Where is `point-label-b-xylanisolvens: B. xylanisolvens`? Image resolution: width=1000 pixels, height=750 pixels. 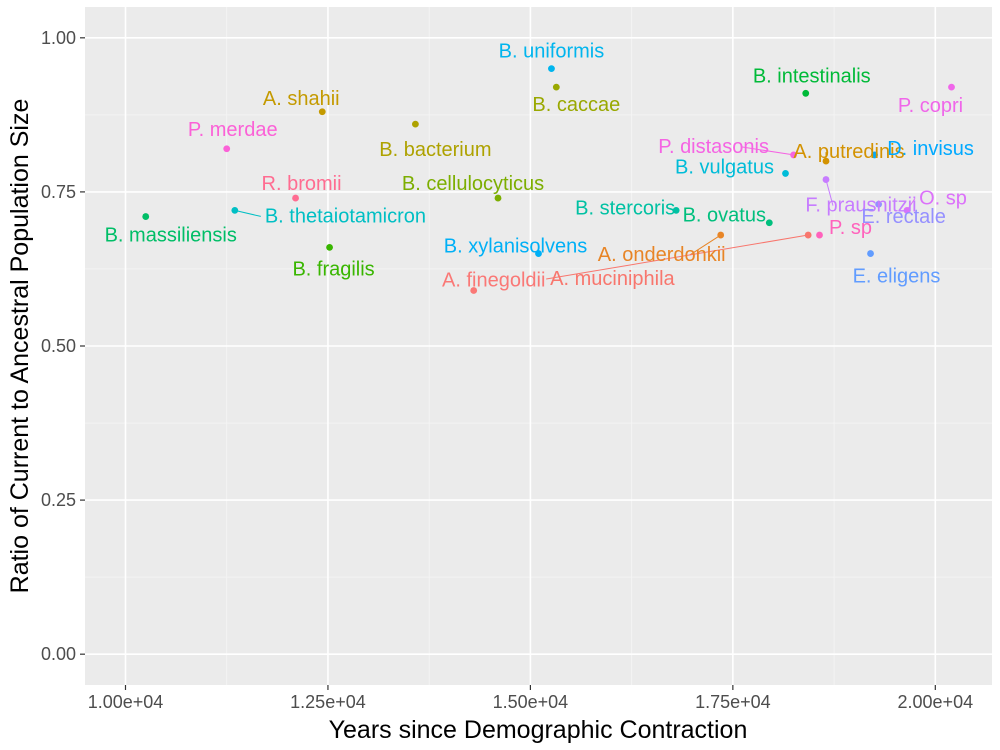 point-label-b-xylanisolvens: B. xylanisolvens is located at coordinates (515, 247).